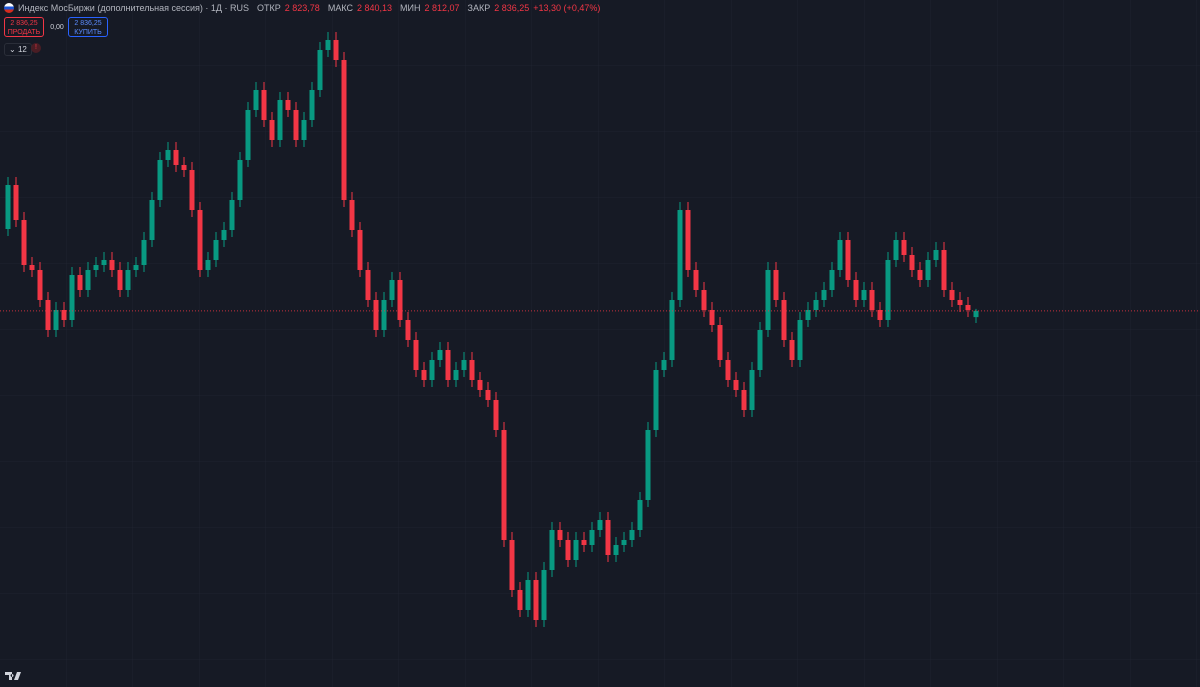 This screenshot has width=1200, height=687. Describe the element at coordinates (24, 27) in the screenshot. I see `sell-button: 2 836,25 ПРОДАТЬ` at that location.